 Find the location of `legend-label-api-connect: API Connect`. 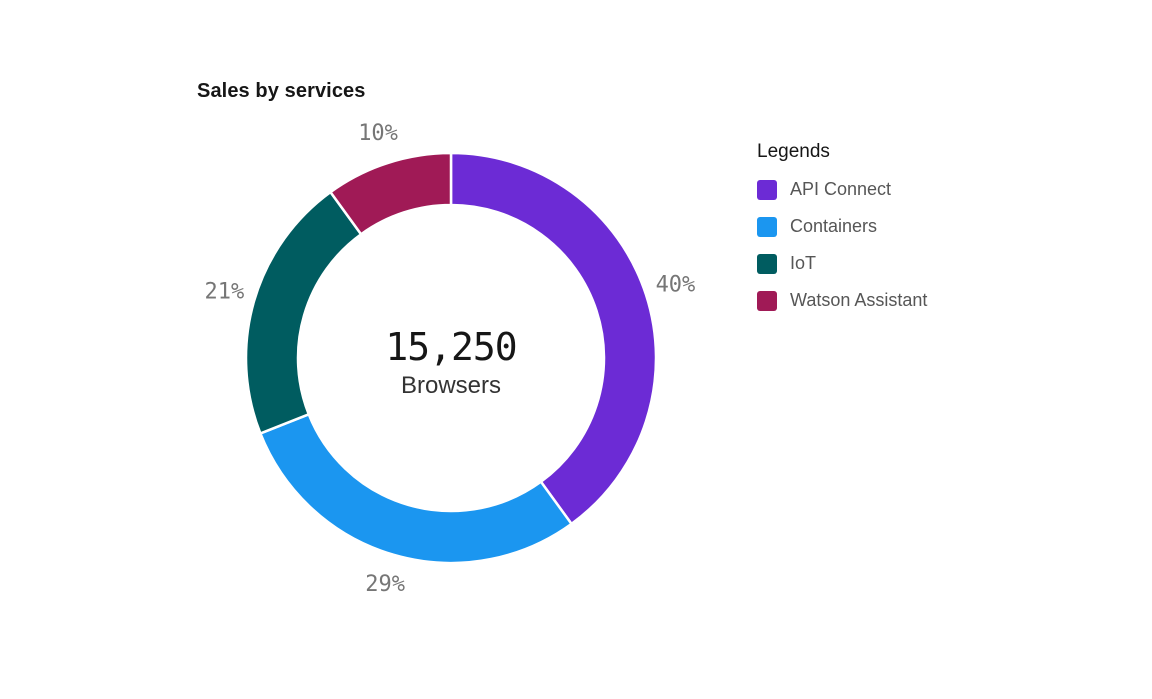

legend-label-api-connect: API Connect is located at coordinates (841, 189).